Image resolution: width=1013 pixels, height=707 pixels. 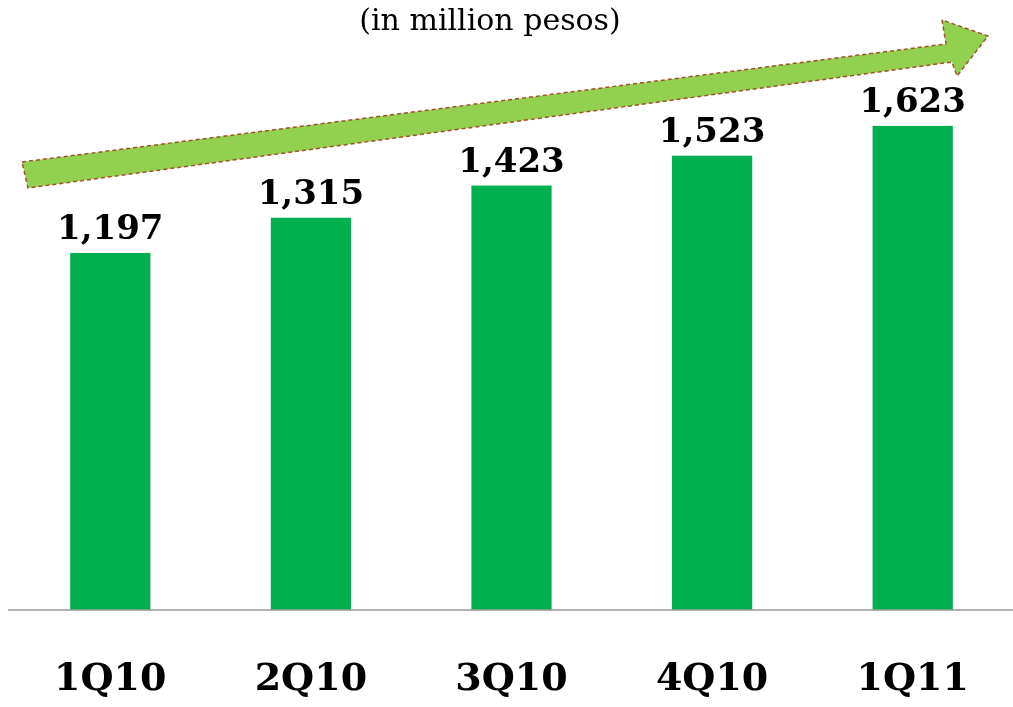 I want to click on data-label: 1,623, so click(x=912, y=99).